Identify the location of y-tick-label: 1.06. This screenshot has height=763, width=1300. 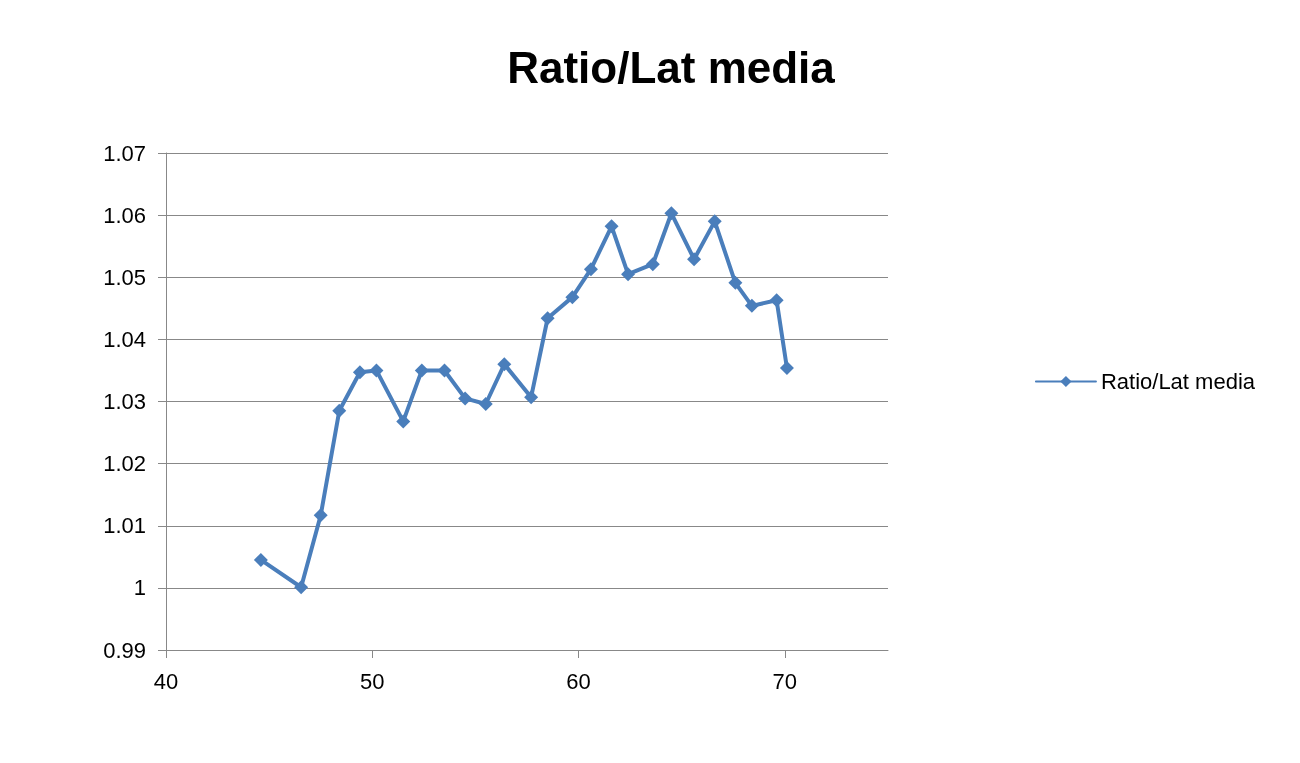
(124, 215).